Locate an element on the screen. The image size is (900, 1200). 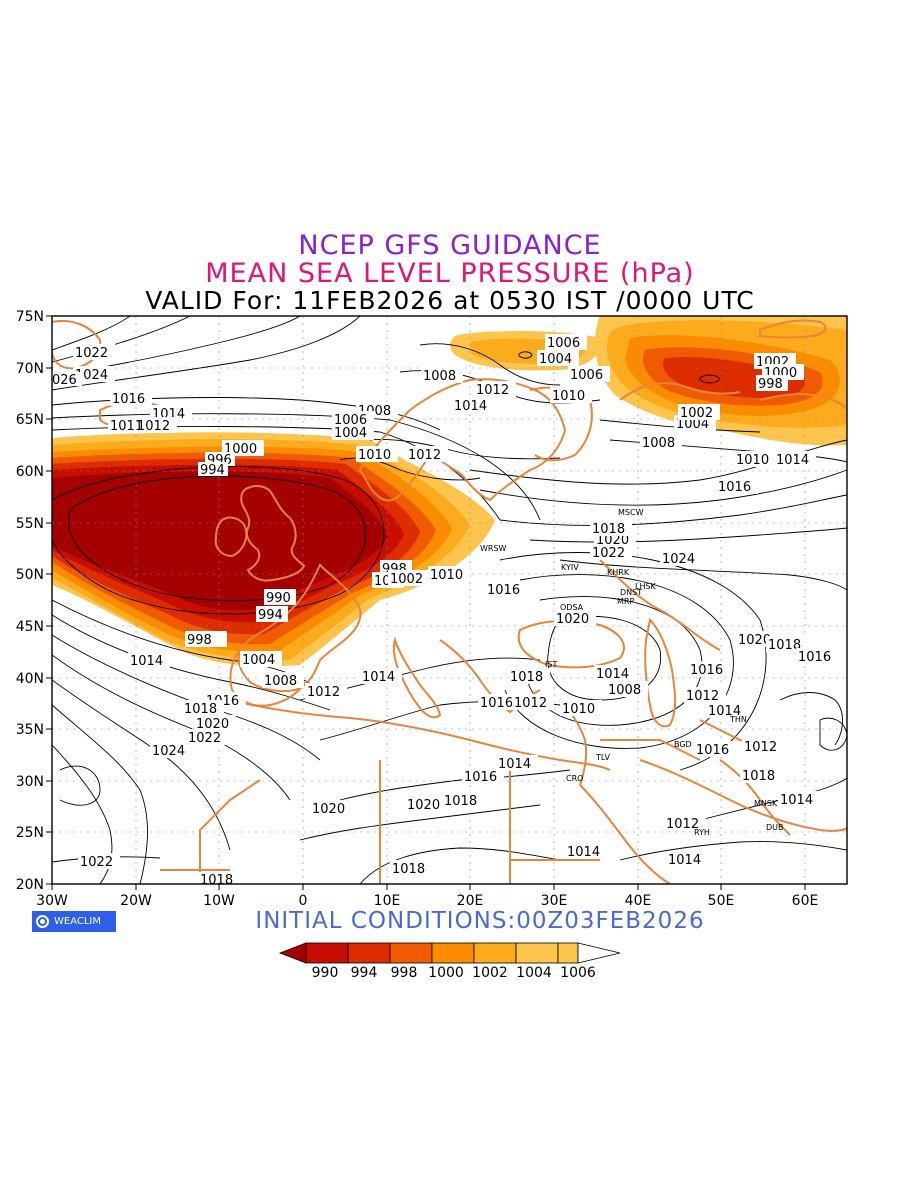
coastline-iberia is located at coordinates (267, 678).